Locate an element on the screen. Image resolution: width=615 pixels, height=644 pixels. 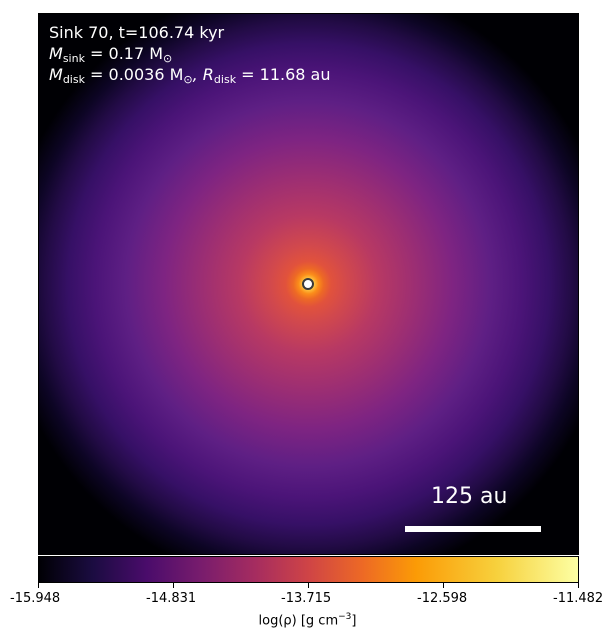
sink-mass-label: Msink = 0.17 M⊙ is located at coordinates (111, 54).